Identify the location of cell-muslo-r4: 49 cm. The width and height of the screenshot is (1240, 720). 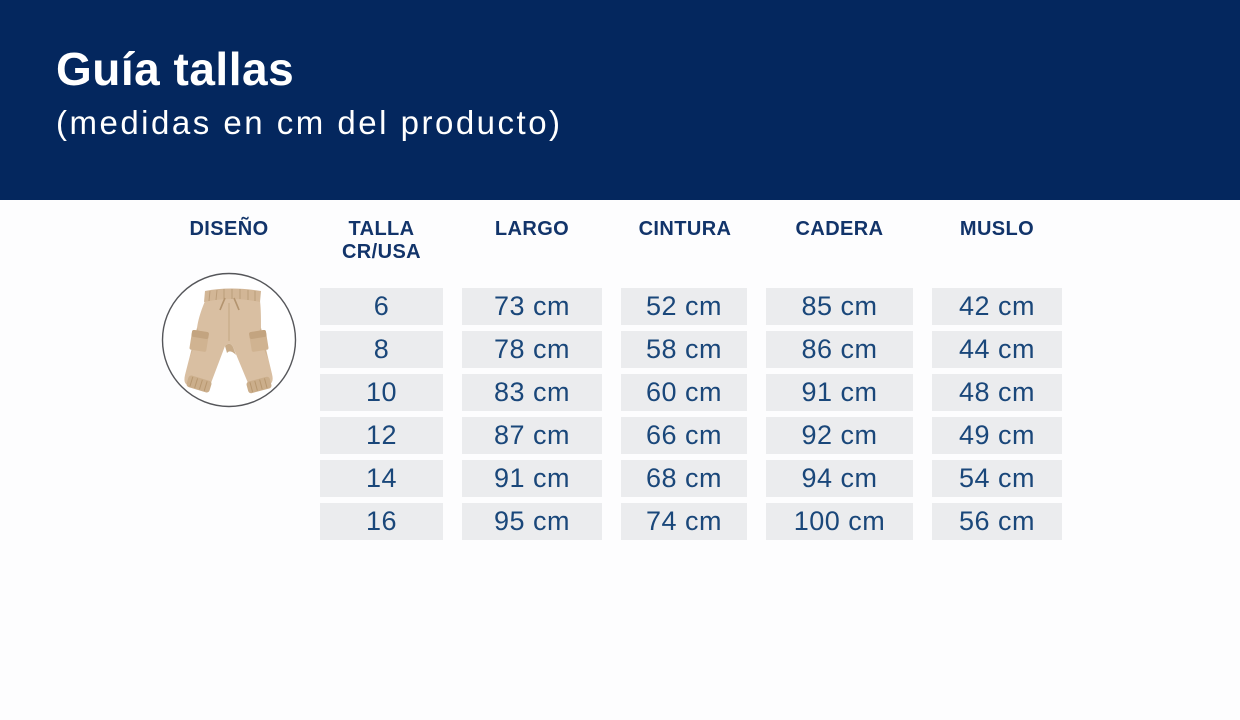
(997, 435).